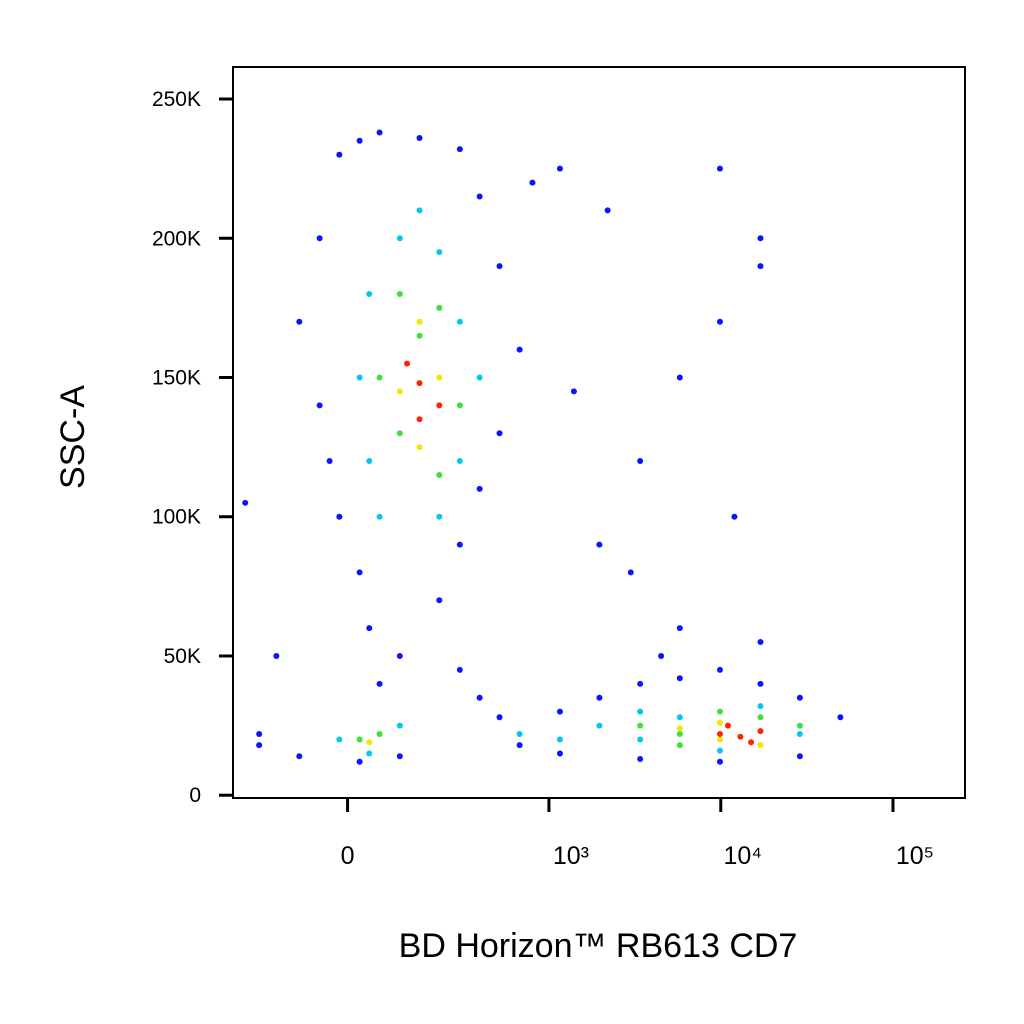  I want to click on x-tick-label: 0, so click(348, 856).